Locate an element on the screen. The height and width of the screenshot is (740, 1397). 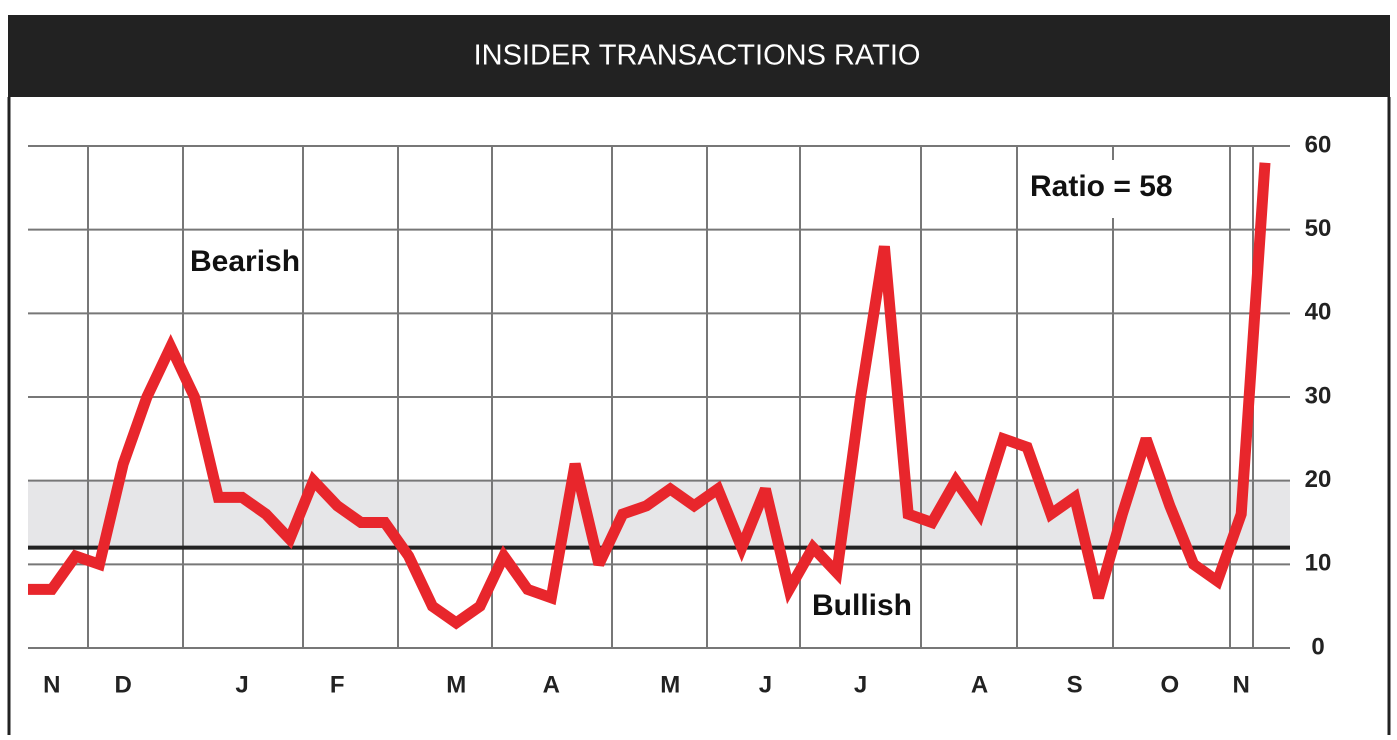
y-tick-label: 0 is located at coordinates (1317, 646).